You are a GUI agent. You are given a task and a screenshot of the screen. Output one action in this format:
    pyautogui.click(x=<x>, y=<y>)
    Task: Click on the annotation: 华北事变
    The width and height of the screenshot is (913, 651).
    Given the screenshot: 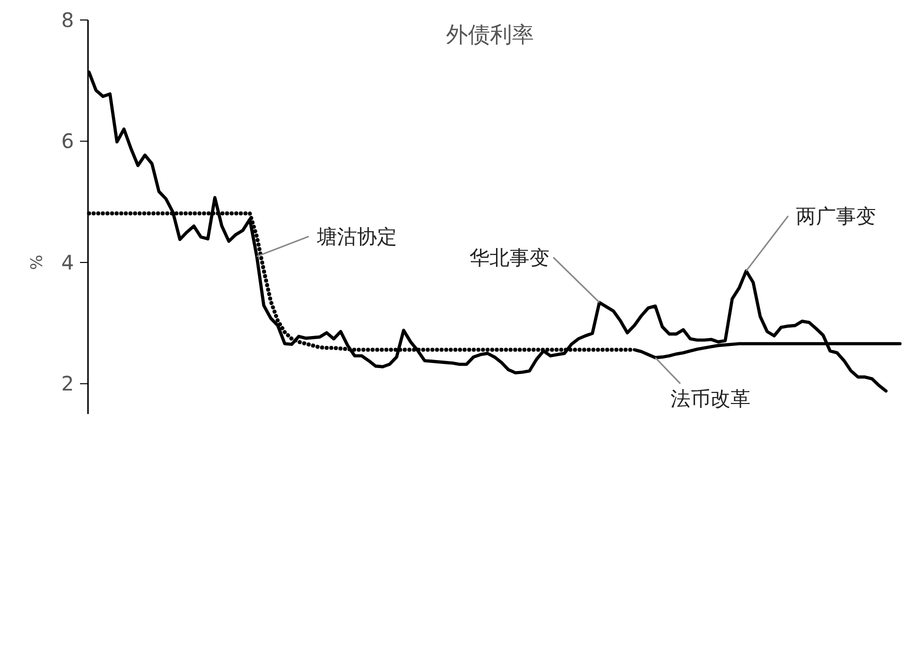 What is the action you would take?
    pyautogui.click(x=509, y=257)
    